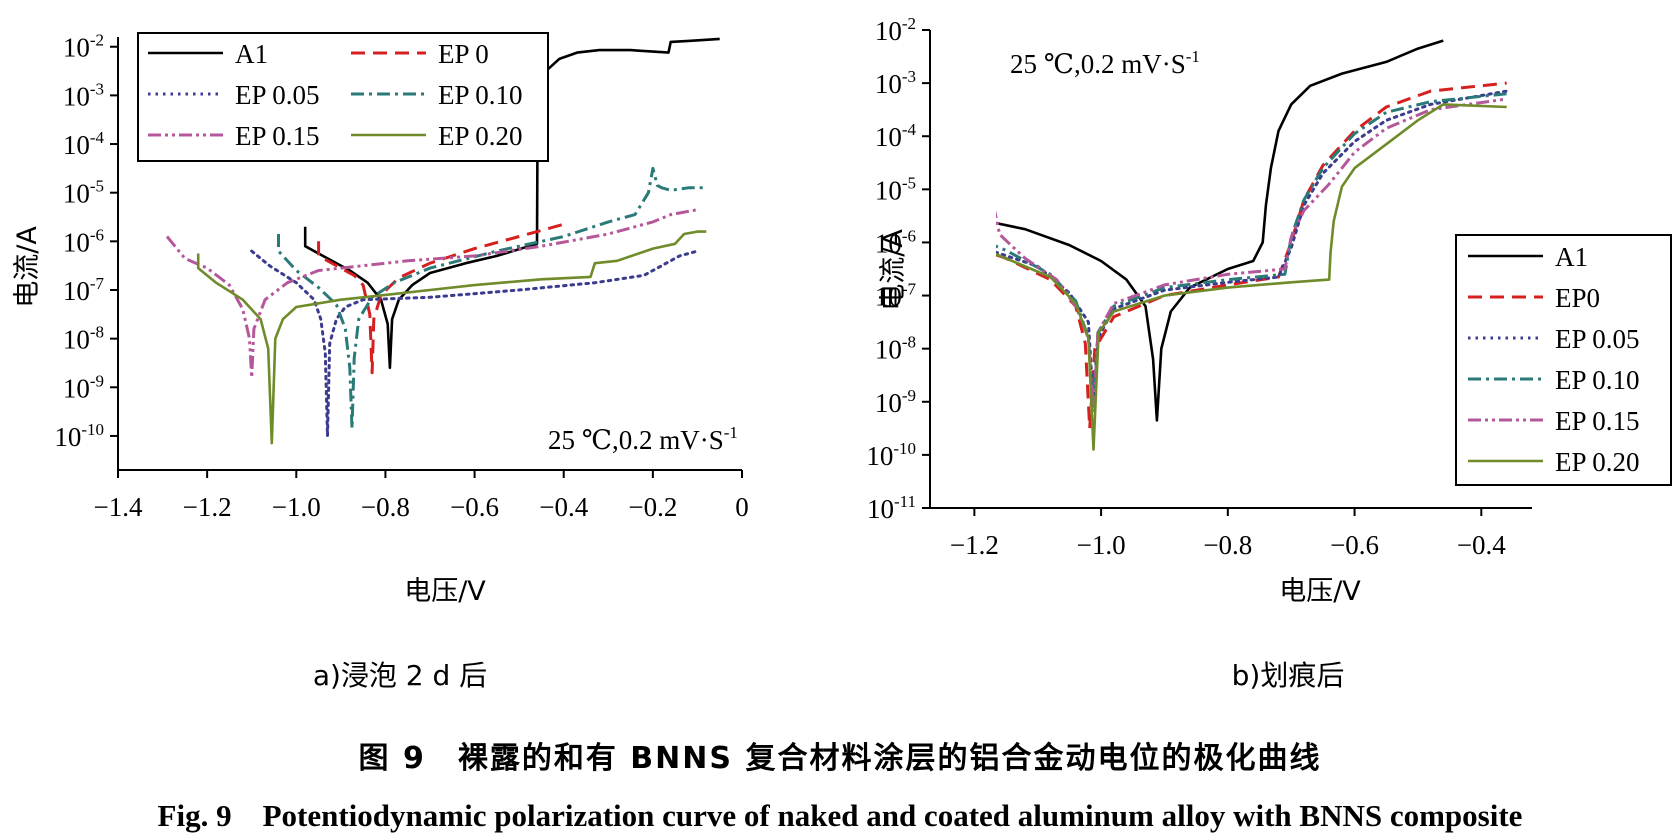  I want to click on chart-a-legend: A1 EP 0 EP 0.05 EP 0.10 EP 0.15 EP 0.20, so click(343, 97).